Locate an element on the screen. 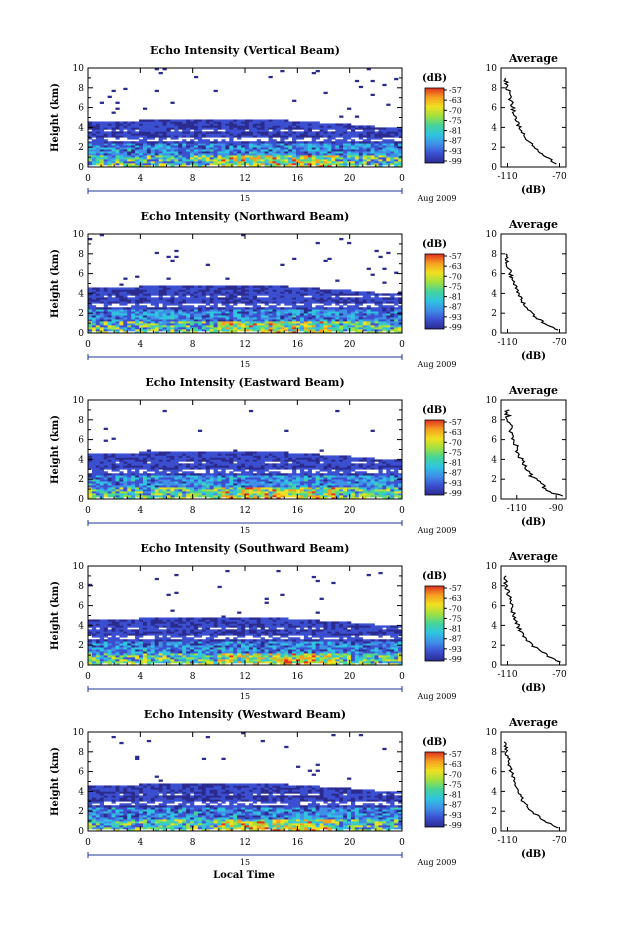 The width and height of the screenshot is (621, 933). profile-title: Average is located at coordinates (533, 224).